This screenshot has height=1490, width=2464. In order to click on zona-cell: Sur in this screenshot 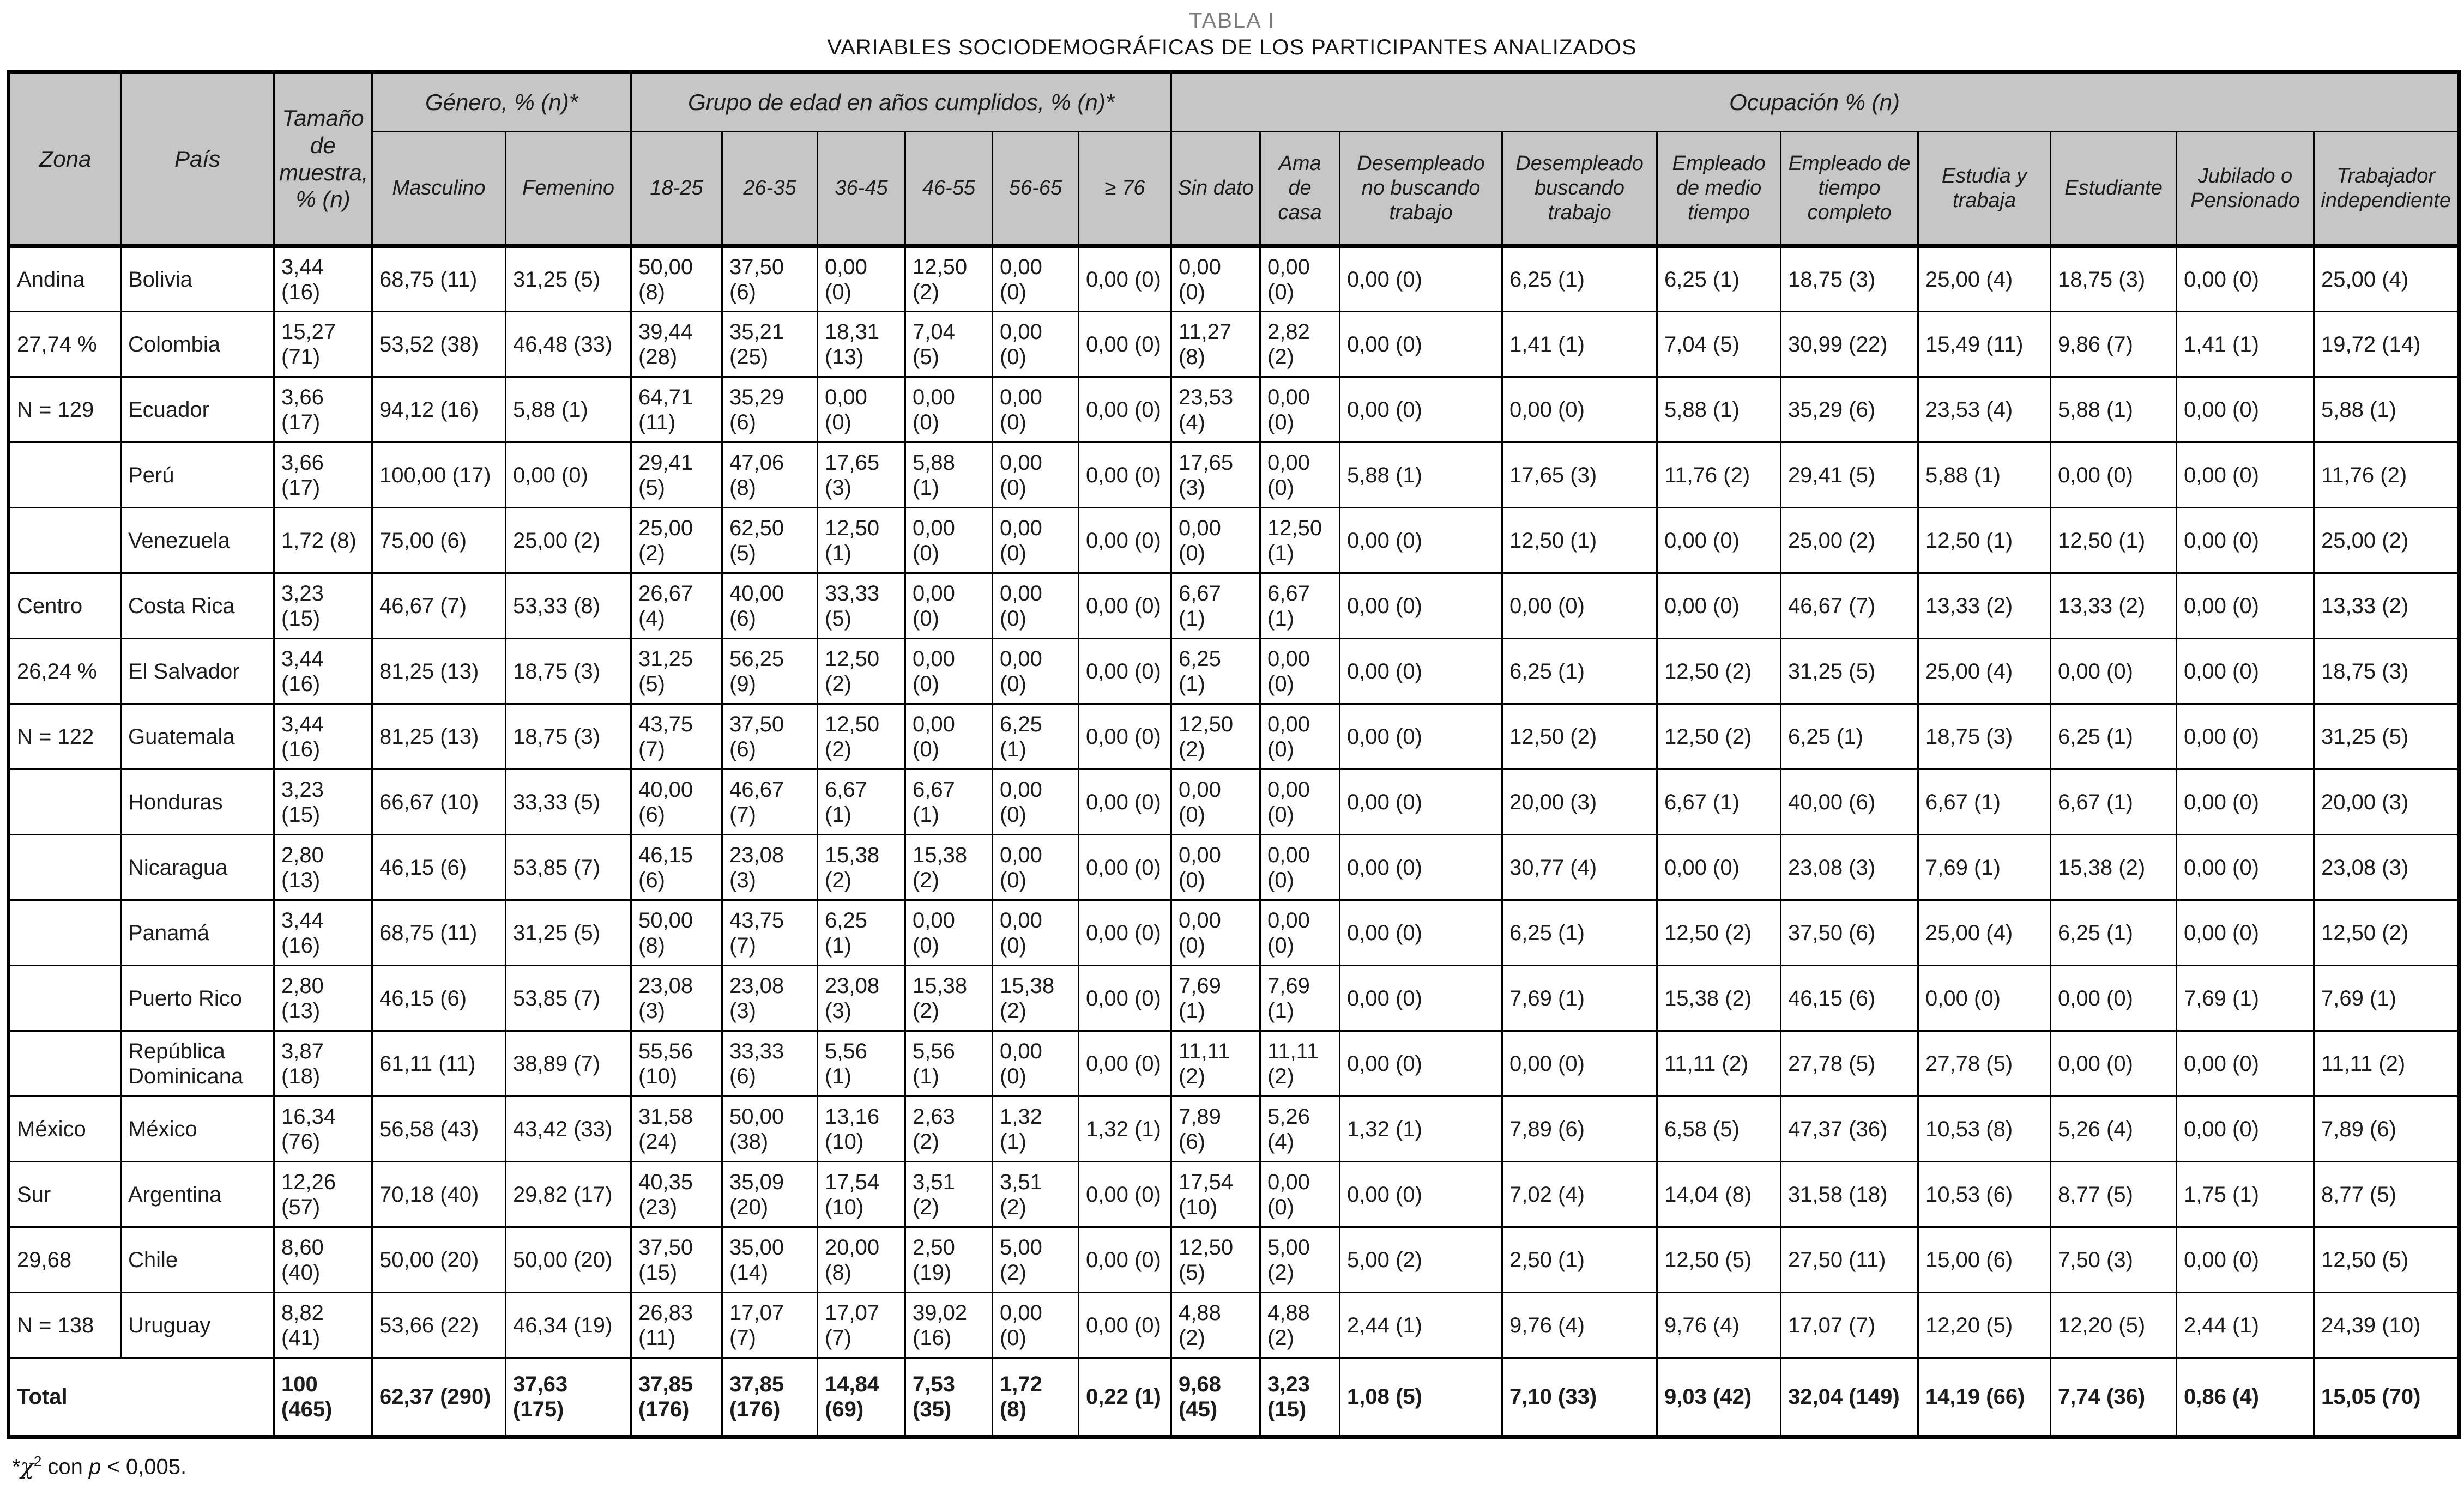, I will do `click(65, 1194)`.